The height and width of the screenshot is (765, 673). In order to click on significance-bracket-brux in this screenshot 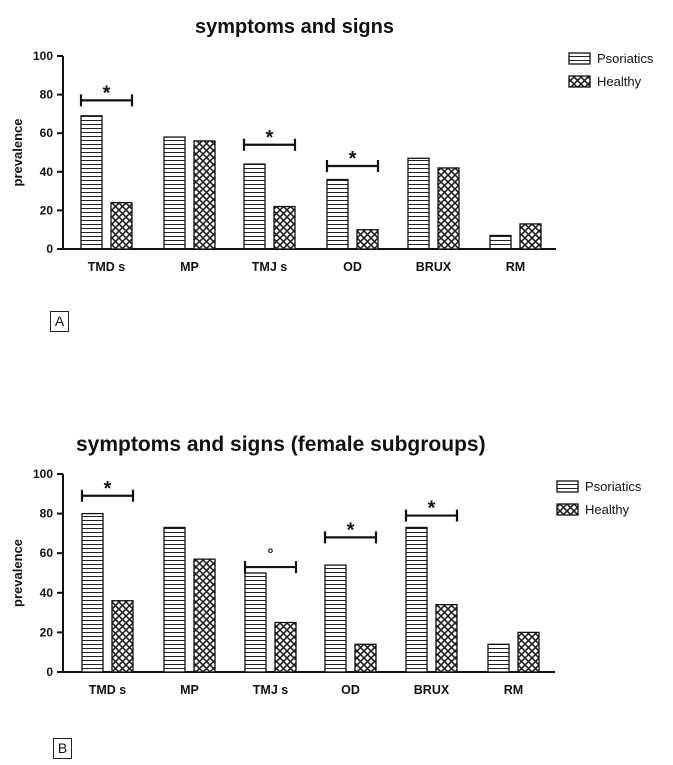, I will do `click(431, 515)`.